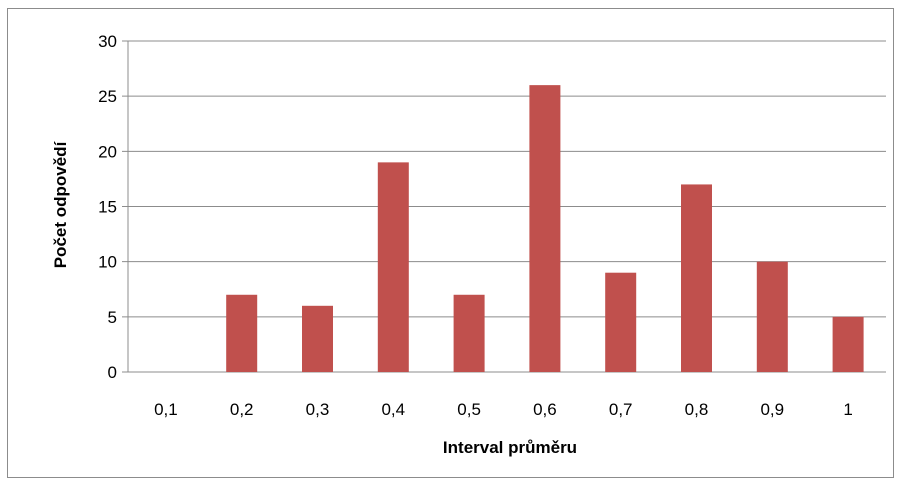 Image resolution: width=902 pixels, height=486 pixels. What do you see at coordinates (621, 322) in the screenshot?
I see `bar-0,7` at bounding box center [621, 322].